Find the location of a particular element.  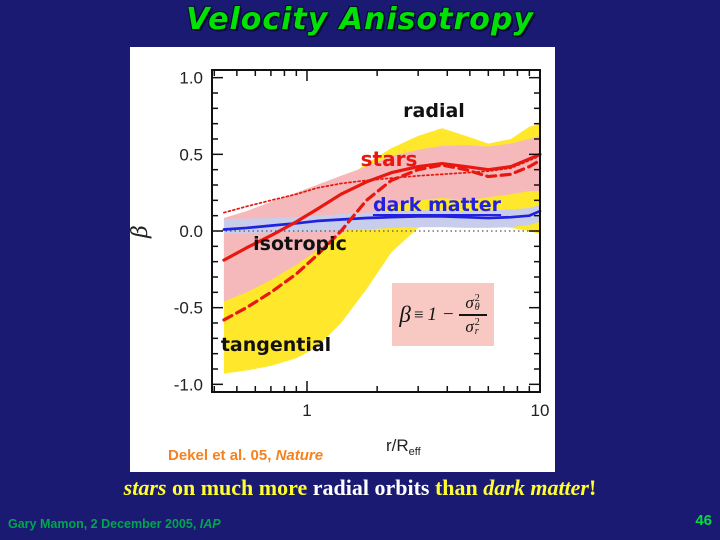

label-radial: radial is located at coordinates (434, 111).